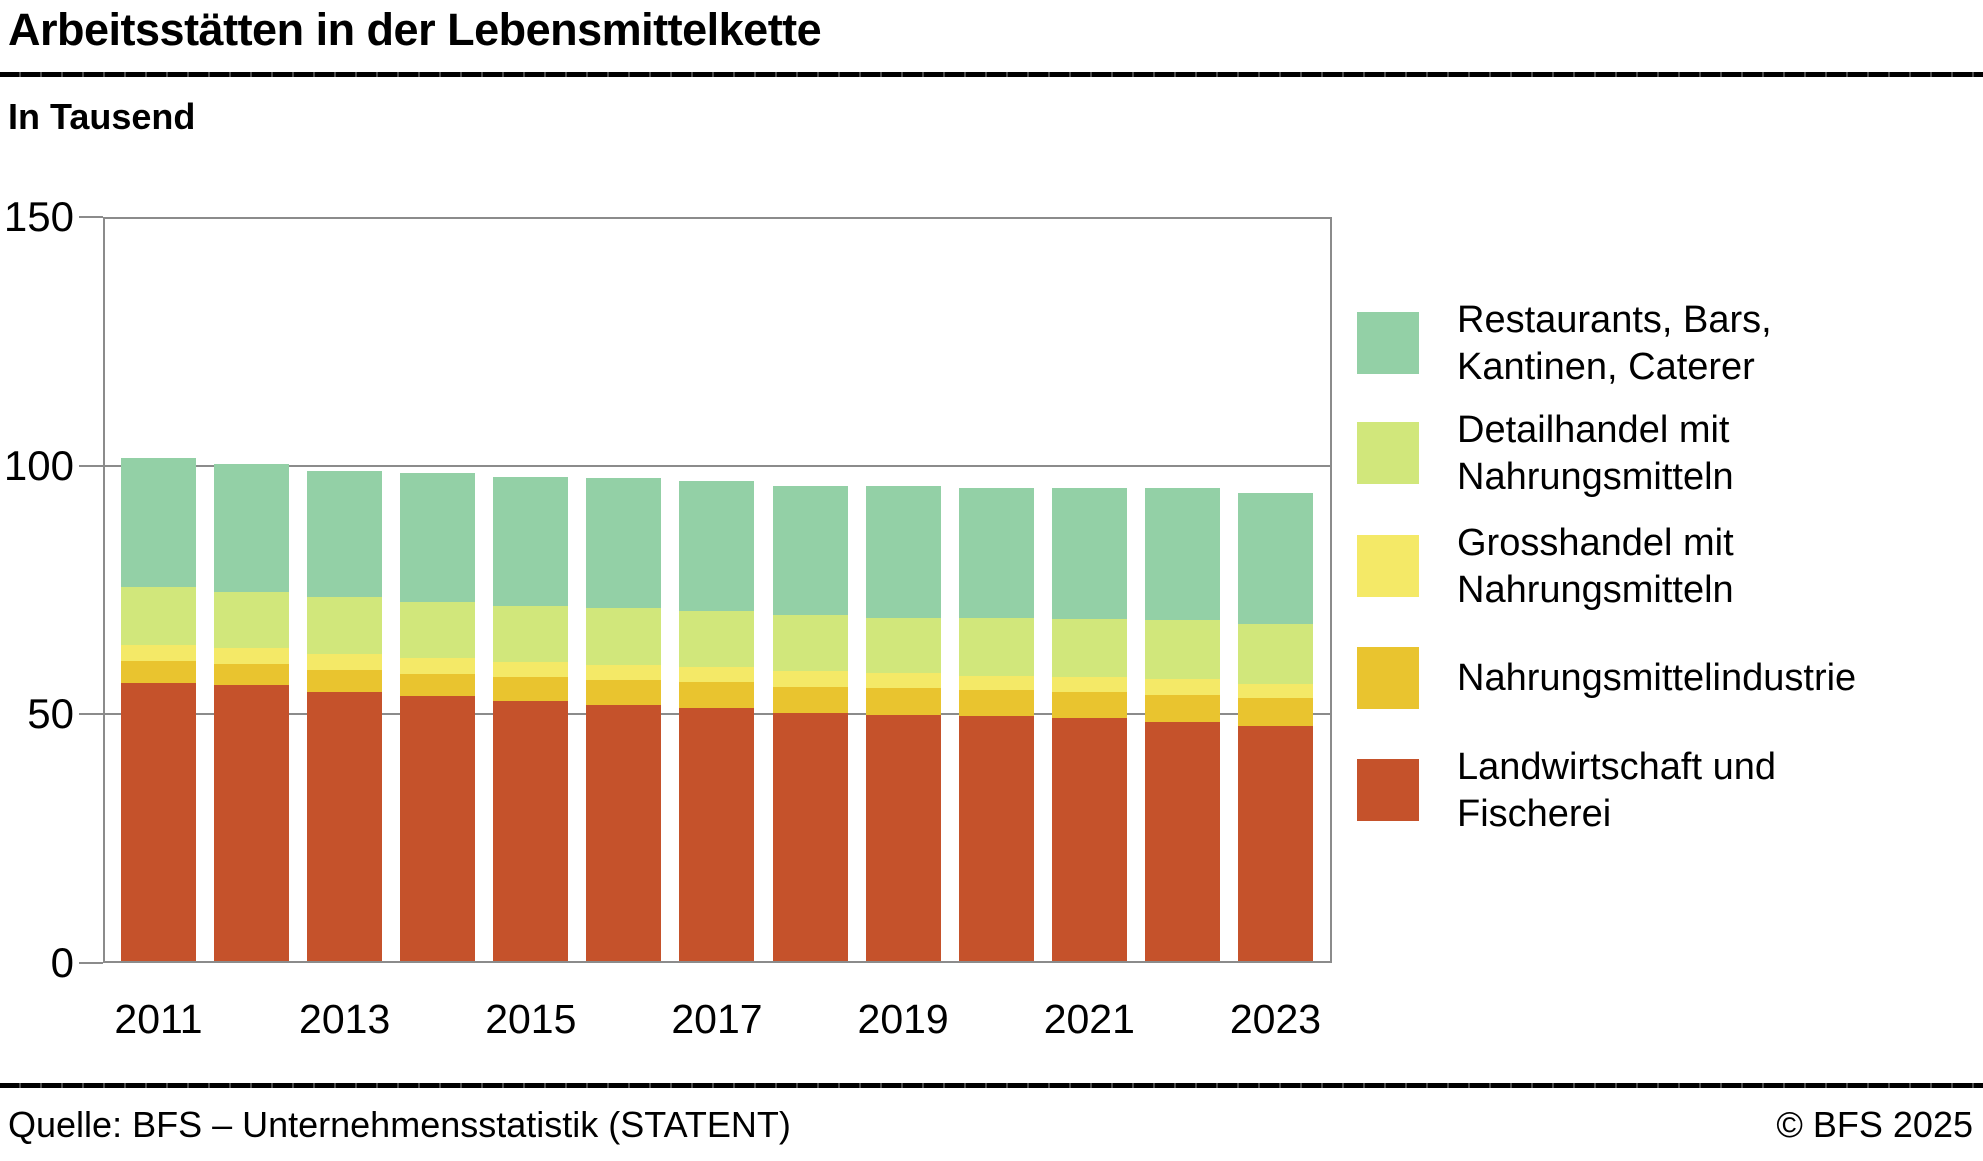 The height and width of the screenshot is (1161, 1983). I want to click on footer-divider, so click(991, 1085).